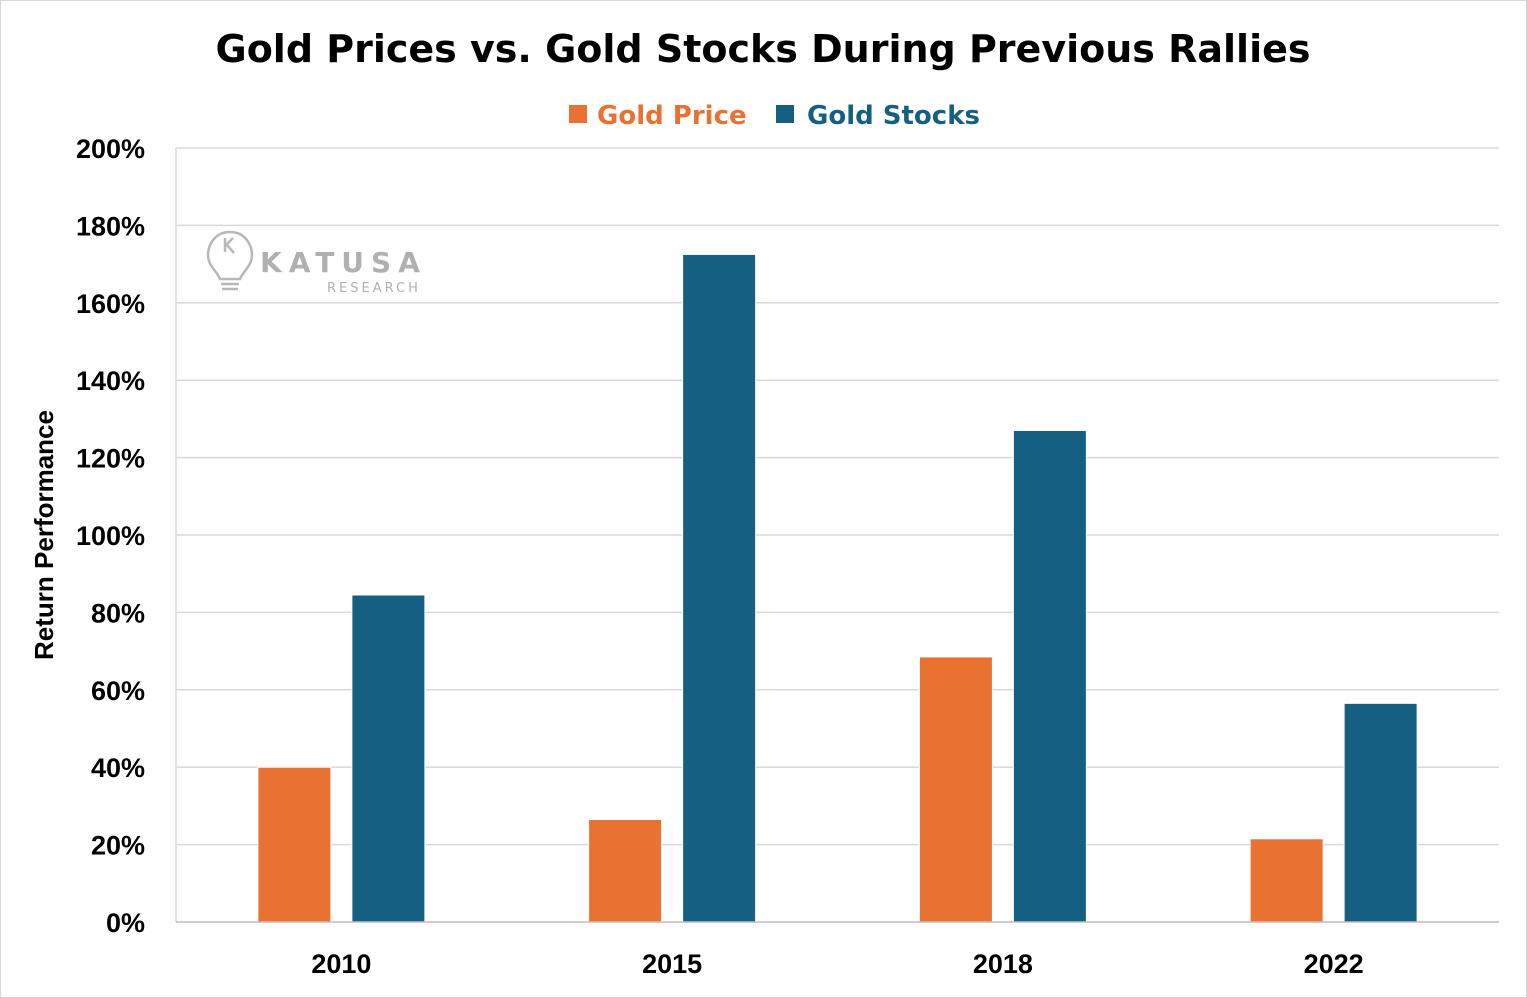 The height and width of the screenshot is (998, 1527). Describe the element at coordinates (341, 964) in the screenshot. I see `x-category-label: 2010` at that location.